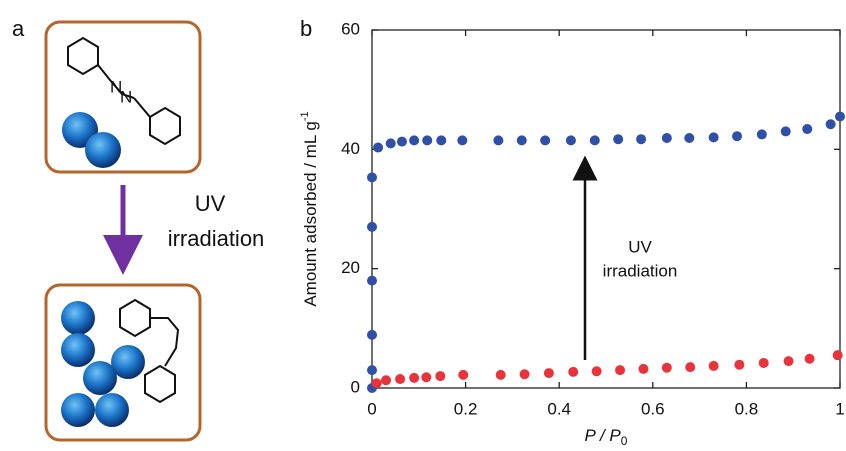  I want to click on y-axis-label-text: Amount adsorbed / mL g, so click(310, 214).